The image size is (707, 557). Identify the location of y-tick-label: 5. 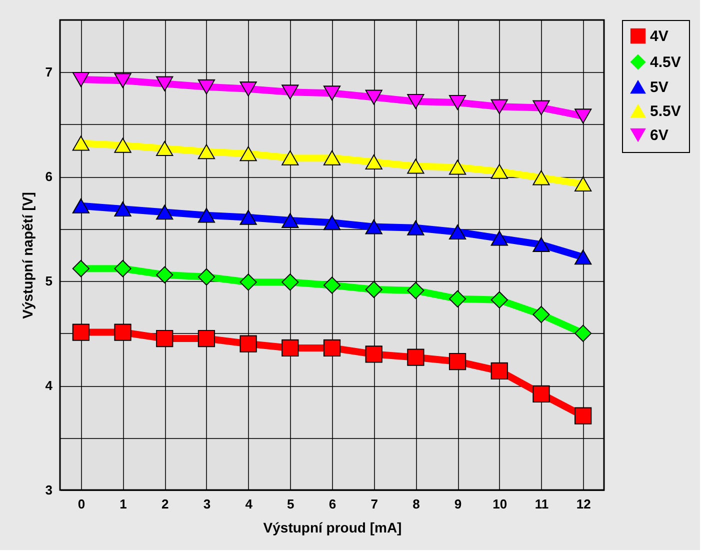
(48, 281).